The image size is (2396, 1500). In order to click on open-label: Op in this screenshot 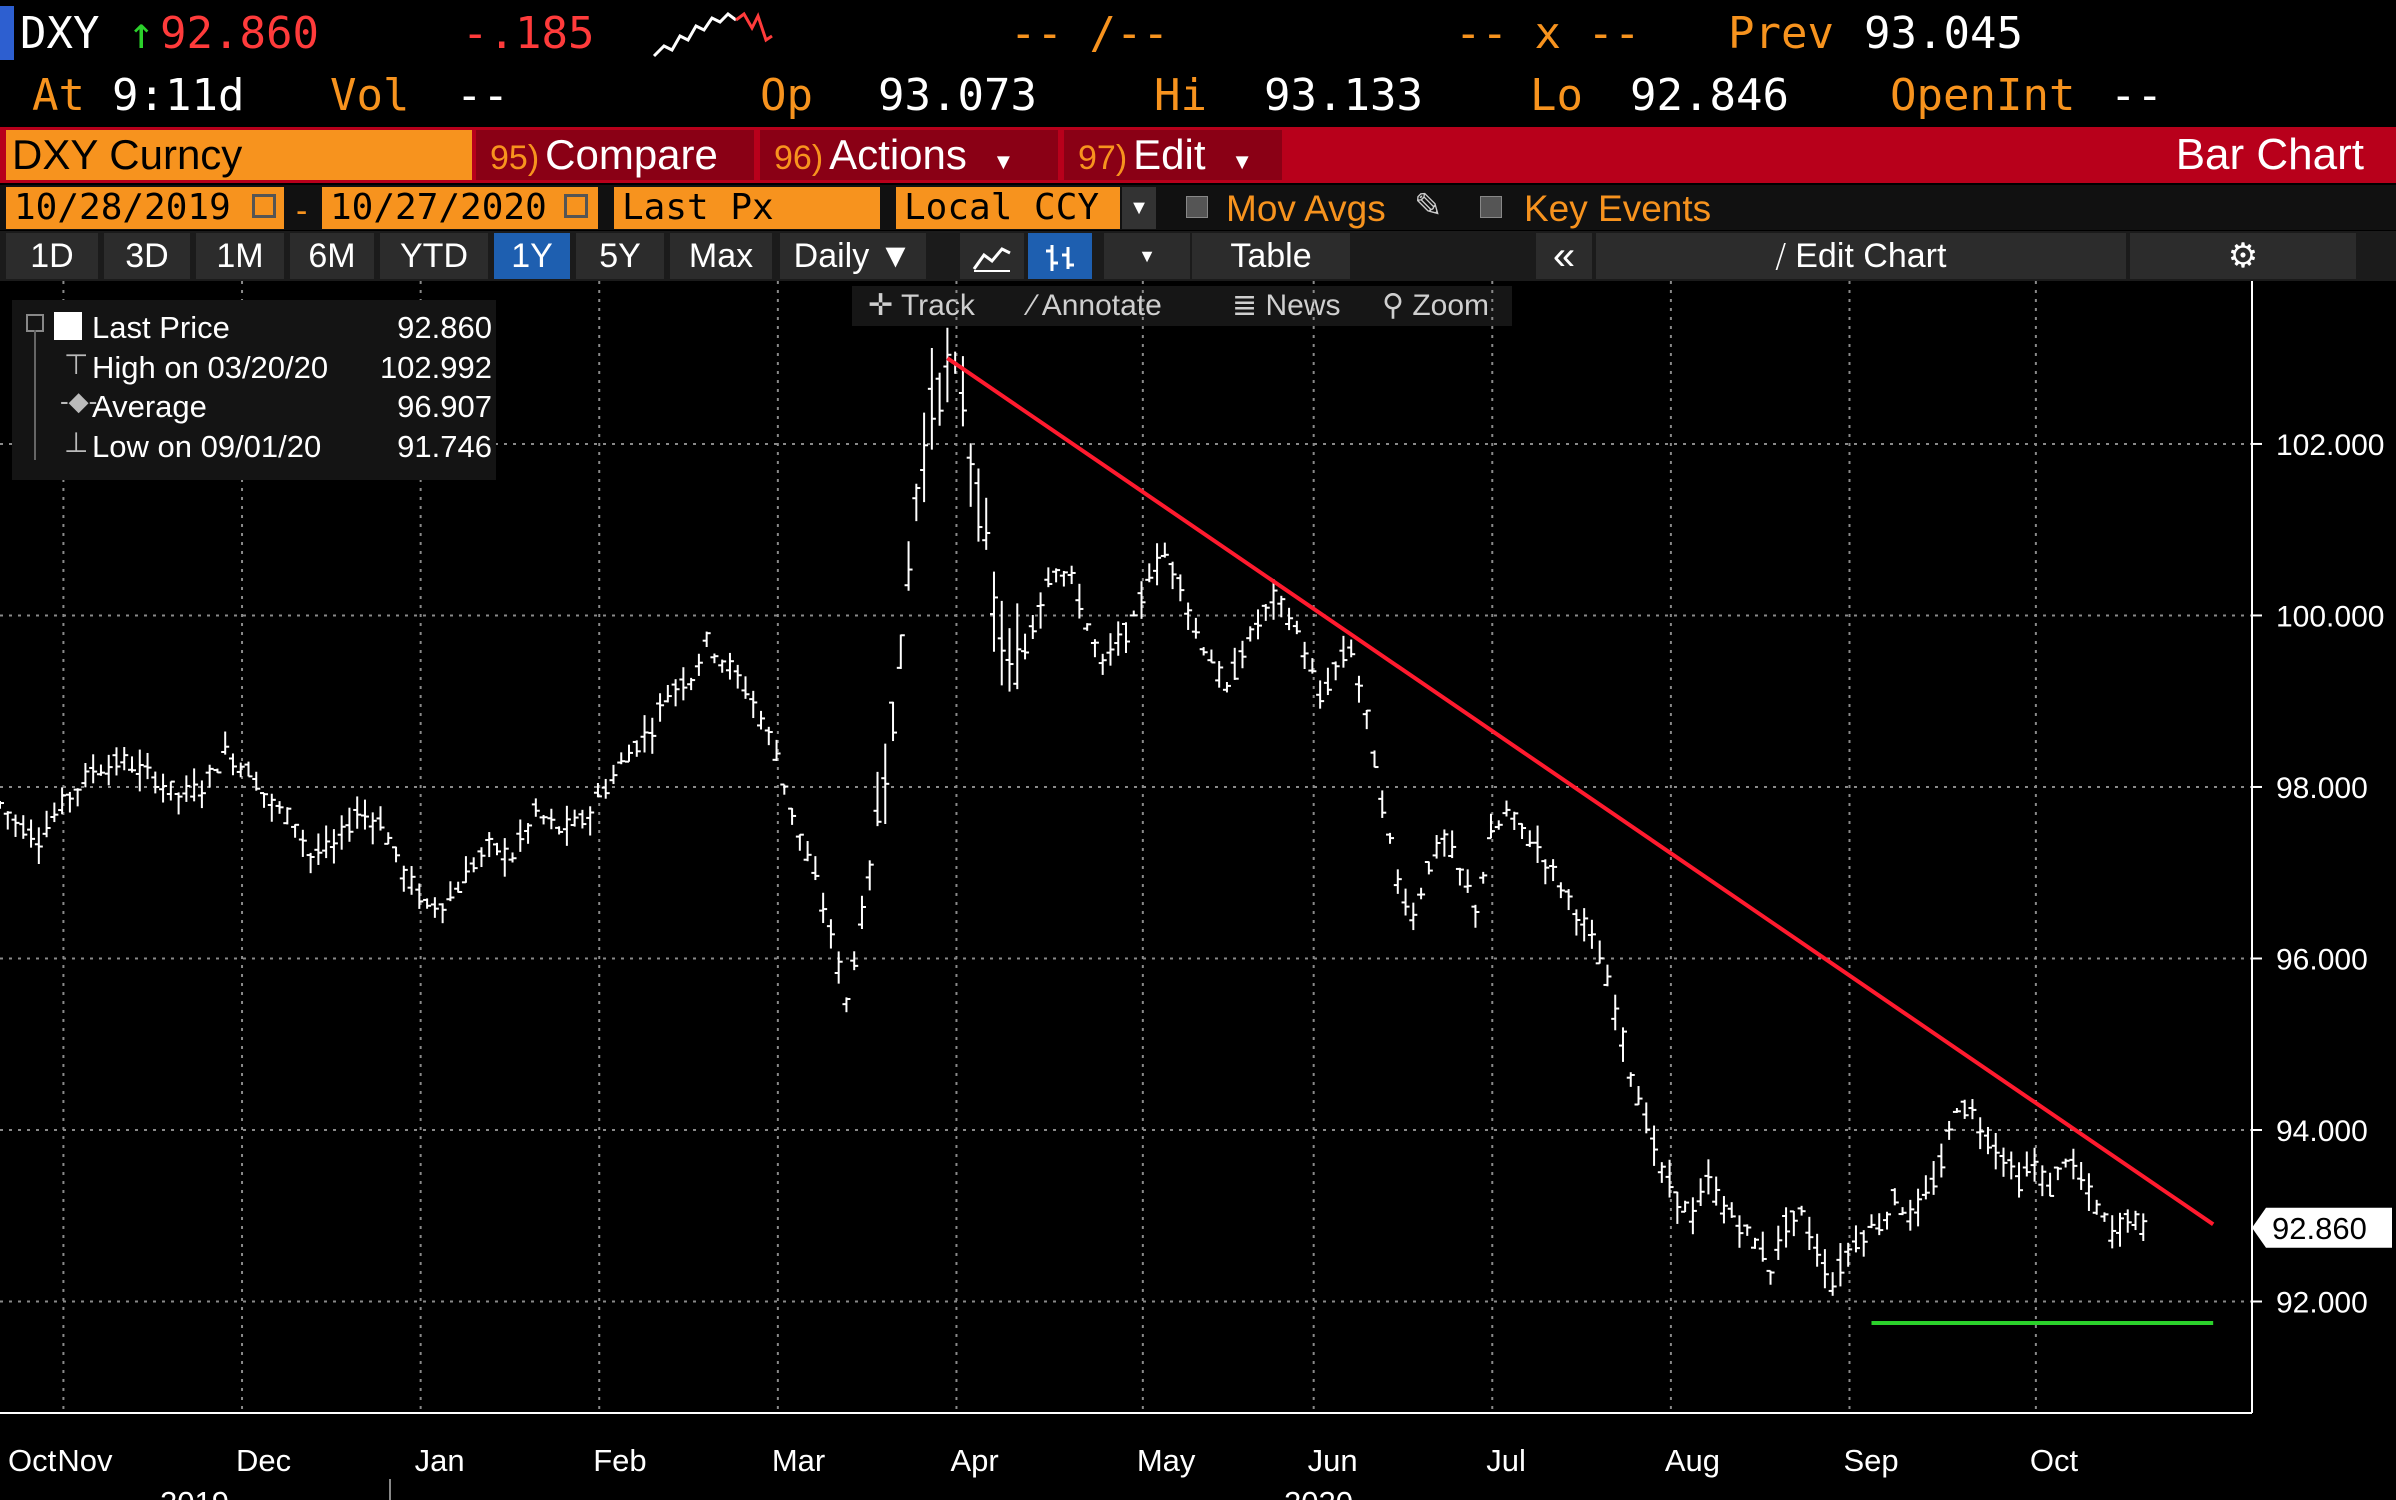, I will do `click(786, 95)`.